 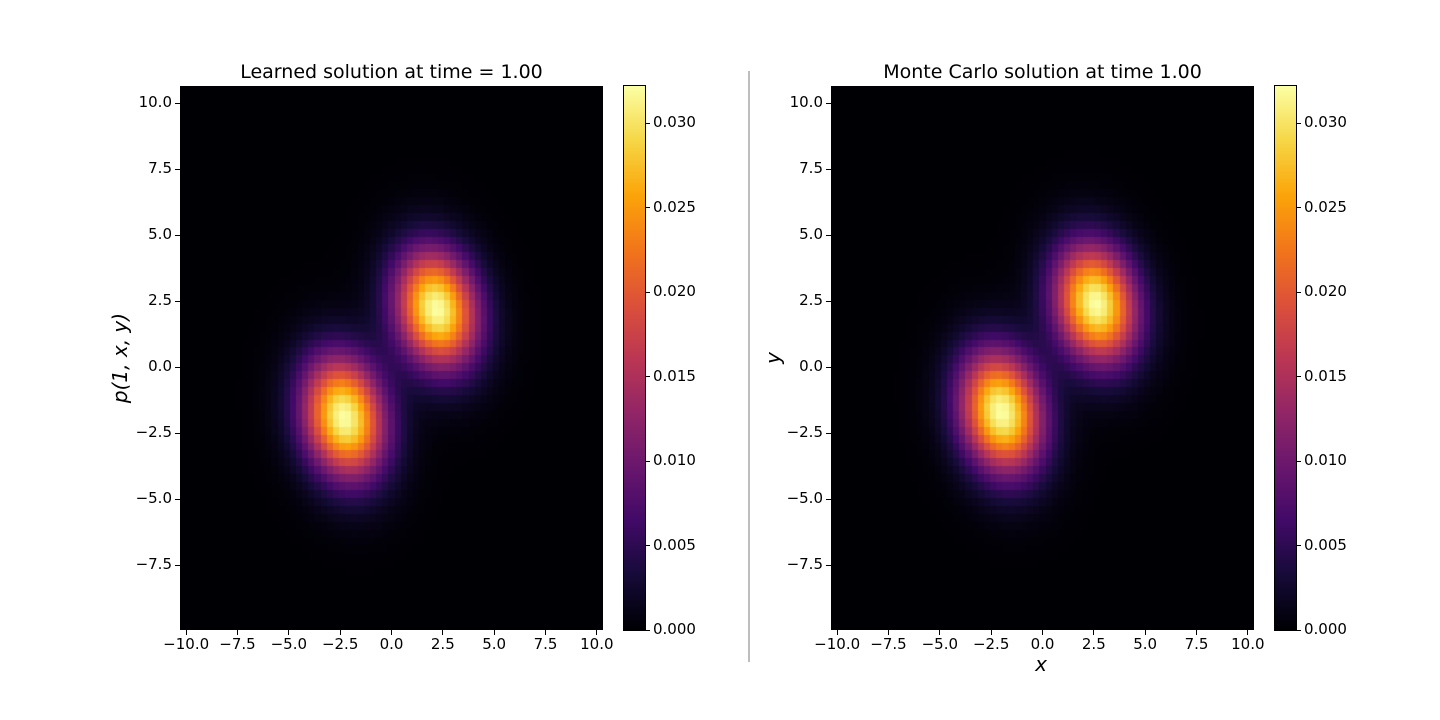 What do you see at coordinates (391, 72) in the screenshot?
I see `left-chart-title: Learned solution at time = 1.00` at bounding box center [391, 72].